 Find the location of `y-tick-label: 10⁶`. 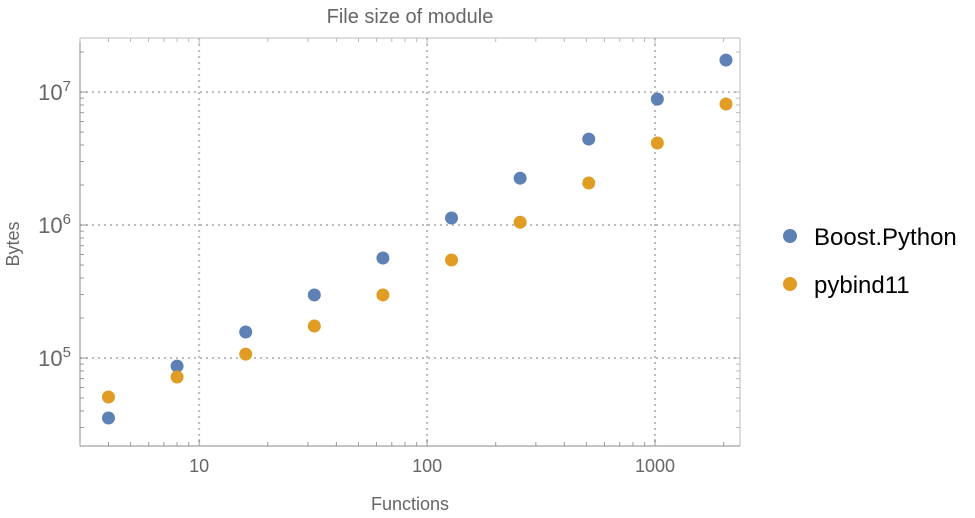

y-tick-label: 10⁶ is located at coordinates (54, 224).